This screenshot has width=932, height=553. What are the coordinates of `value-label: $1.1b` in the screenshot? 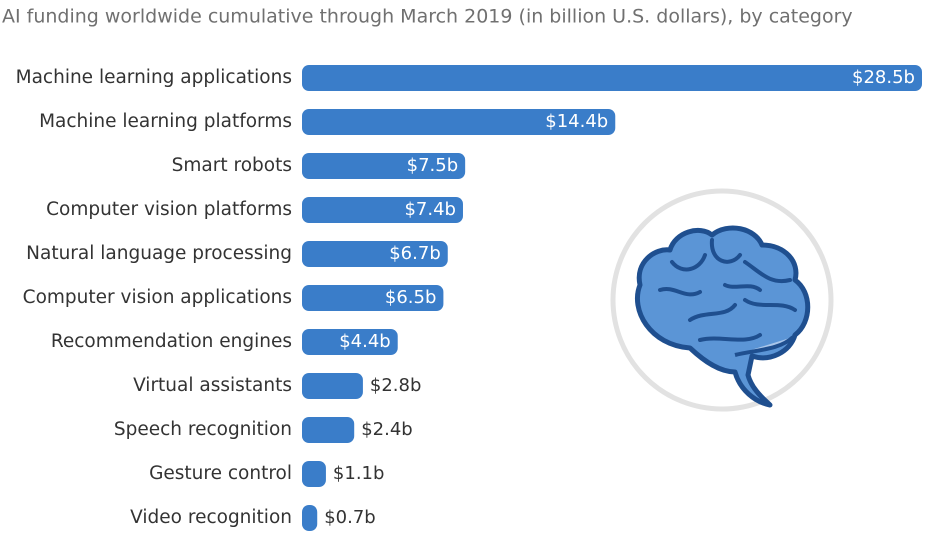 It's located at (359, 473).